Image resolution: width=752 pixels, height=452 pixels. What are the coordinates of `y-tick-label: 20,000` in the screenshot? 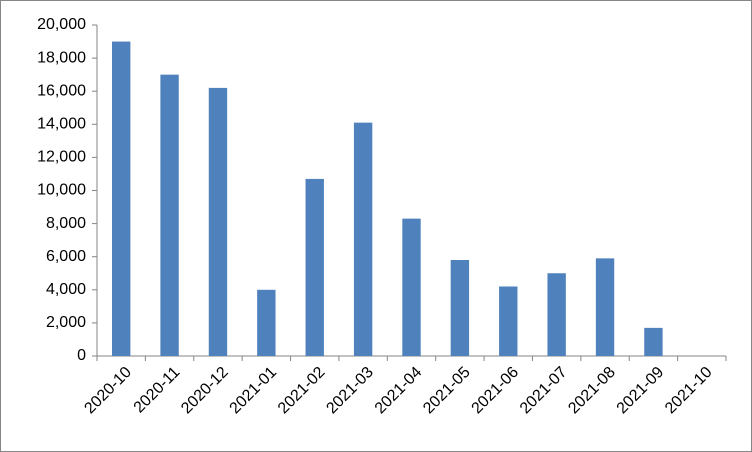 It's located at (61, 24).